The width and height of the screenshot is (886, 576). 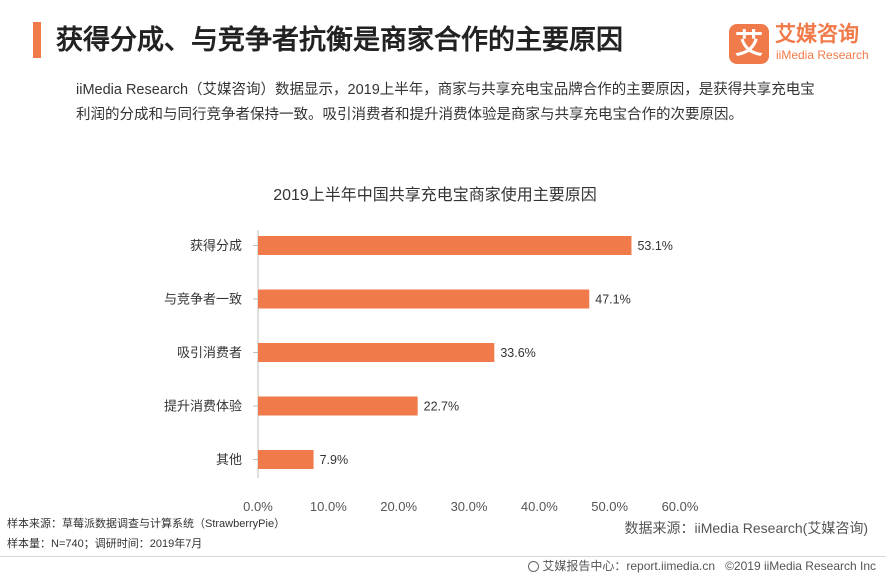 What do you see at coordinates (334, 460) in the screenshot?
I see `value-label: 7.9%` at bounding box center [334, 460].